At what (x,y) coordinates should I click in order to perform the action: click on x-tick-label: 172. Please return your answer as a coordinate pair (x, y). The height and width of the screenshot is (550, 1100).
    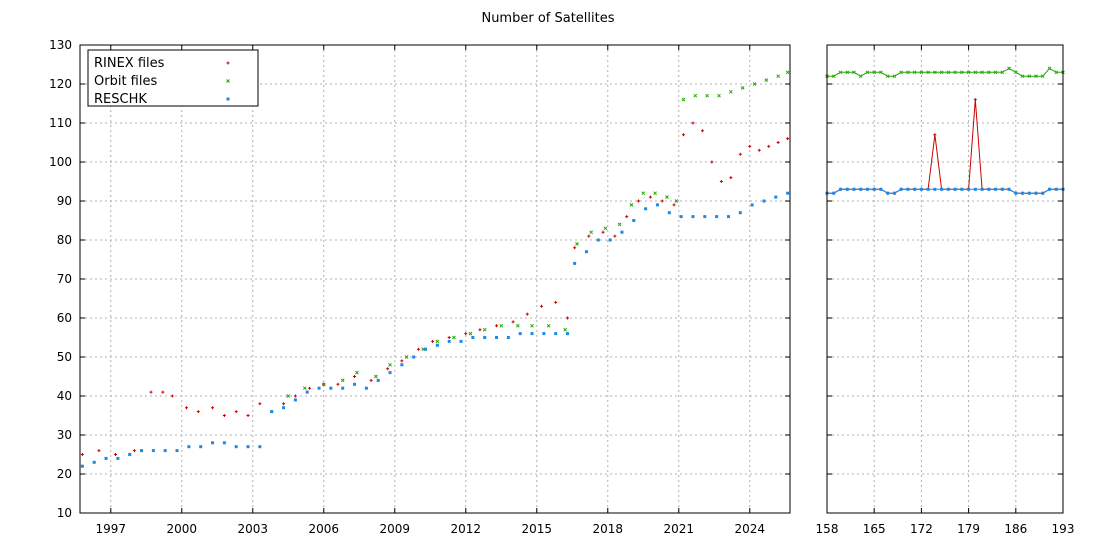
    Looking at the image, I should click on (921, 529).